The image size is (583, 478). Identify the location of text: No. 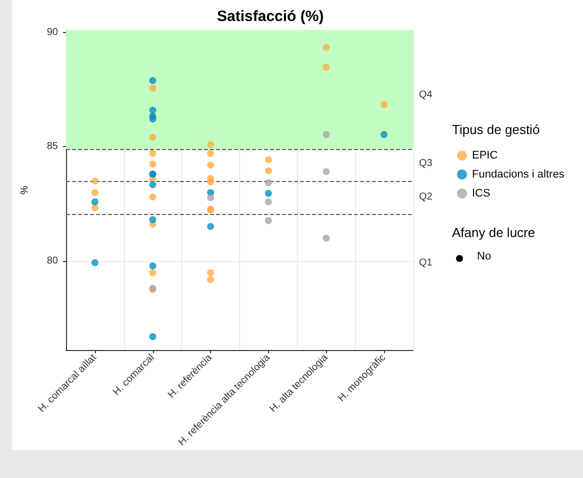
(484, 256).